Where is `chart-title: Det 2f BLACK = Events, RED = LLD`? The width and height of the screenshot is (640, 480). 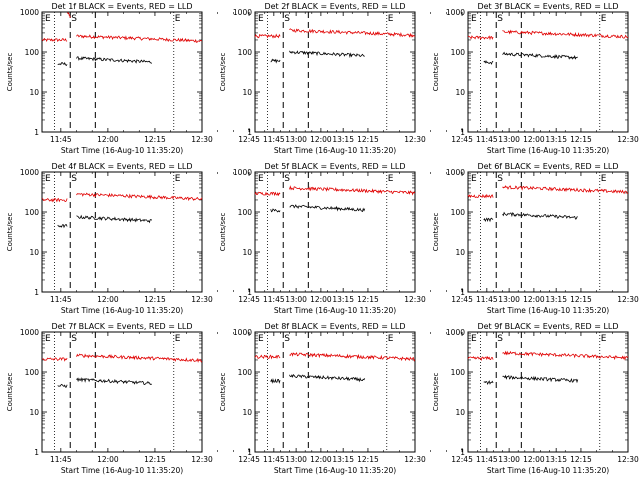
chart-title: Det 2f BLACK = Events, RED = LLD is located at coordinates (334, 6).